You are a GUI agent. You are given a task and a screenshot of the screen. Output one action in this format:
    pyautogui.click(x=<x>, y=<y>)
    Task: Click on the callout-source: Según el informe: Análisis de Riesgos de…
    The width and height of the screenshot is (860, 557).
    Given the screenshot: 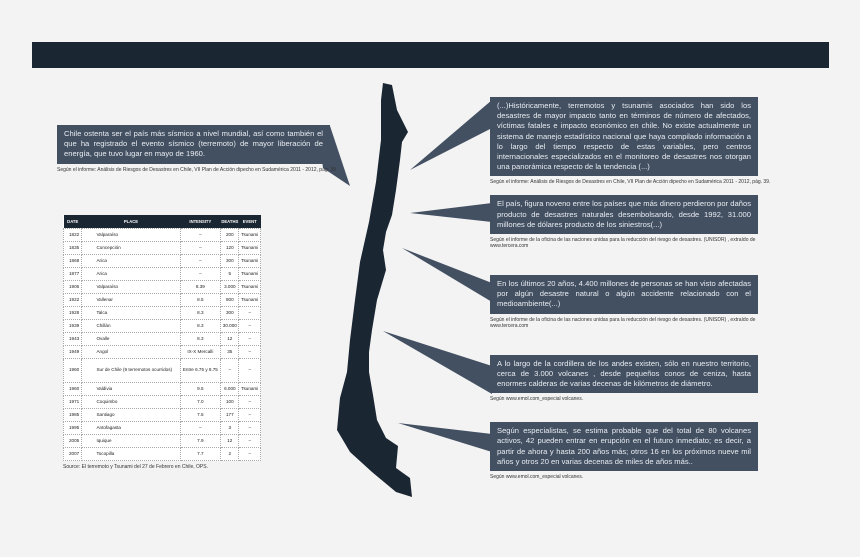 What is the action you would take?
    pyautogui.click(x=197, y=169)
    